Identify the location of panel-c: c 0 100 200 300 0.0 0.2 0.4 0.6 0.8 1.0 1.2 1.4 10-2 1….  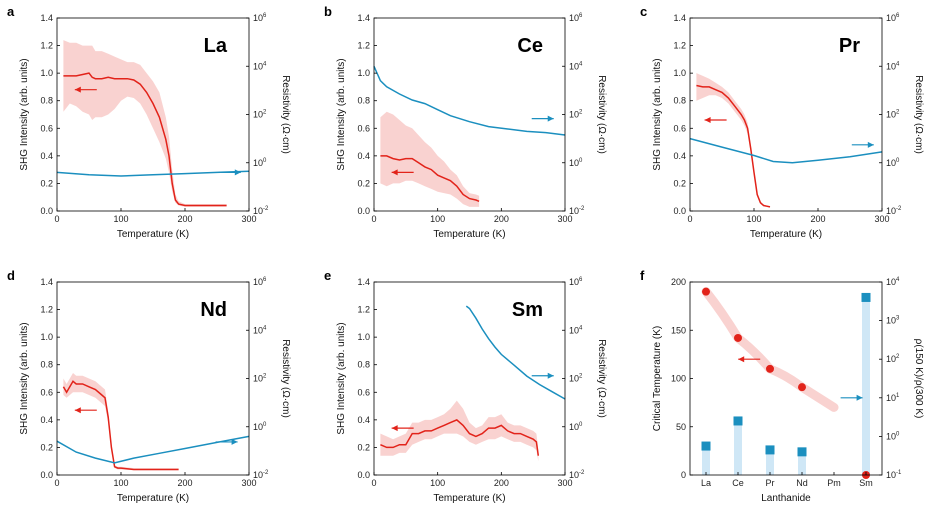
(782, 122).